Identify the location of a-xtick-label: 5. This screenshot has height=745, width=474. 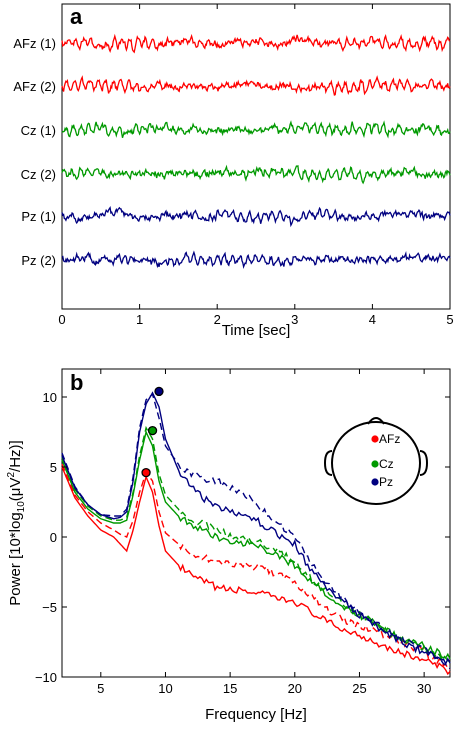
(449, 319).